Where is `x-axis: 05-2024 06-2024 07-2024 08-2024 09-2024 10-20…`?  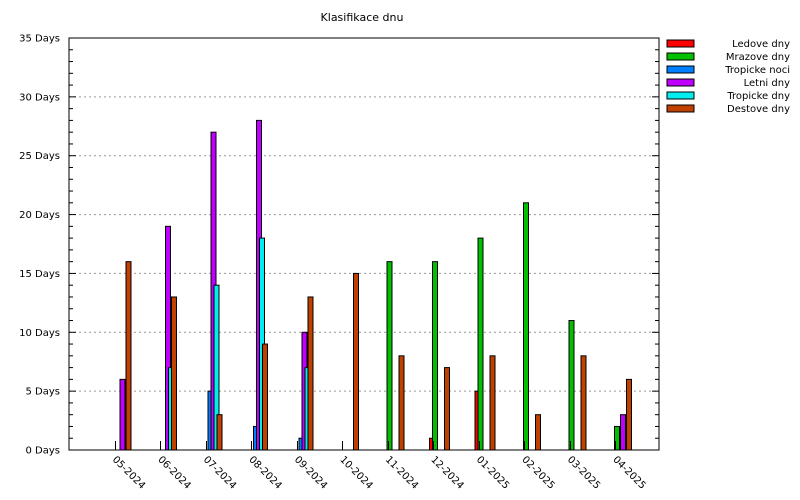 x-axis: 05-2024 06-2024 07-2024 08-2024 09-2024 10-20… is located at coordinates (379, 466).